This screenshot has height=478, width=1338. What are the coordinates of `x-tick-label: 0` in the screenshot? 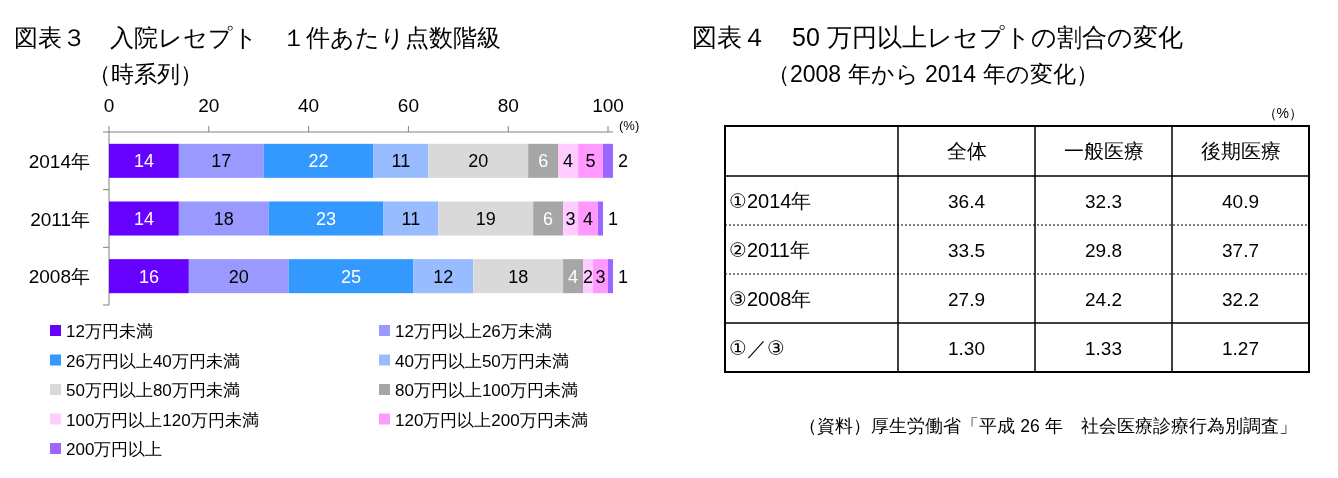 It's located at (109, 105).